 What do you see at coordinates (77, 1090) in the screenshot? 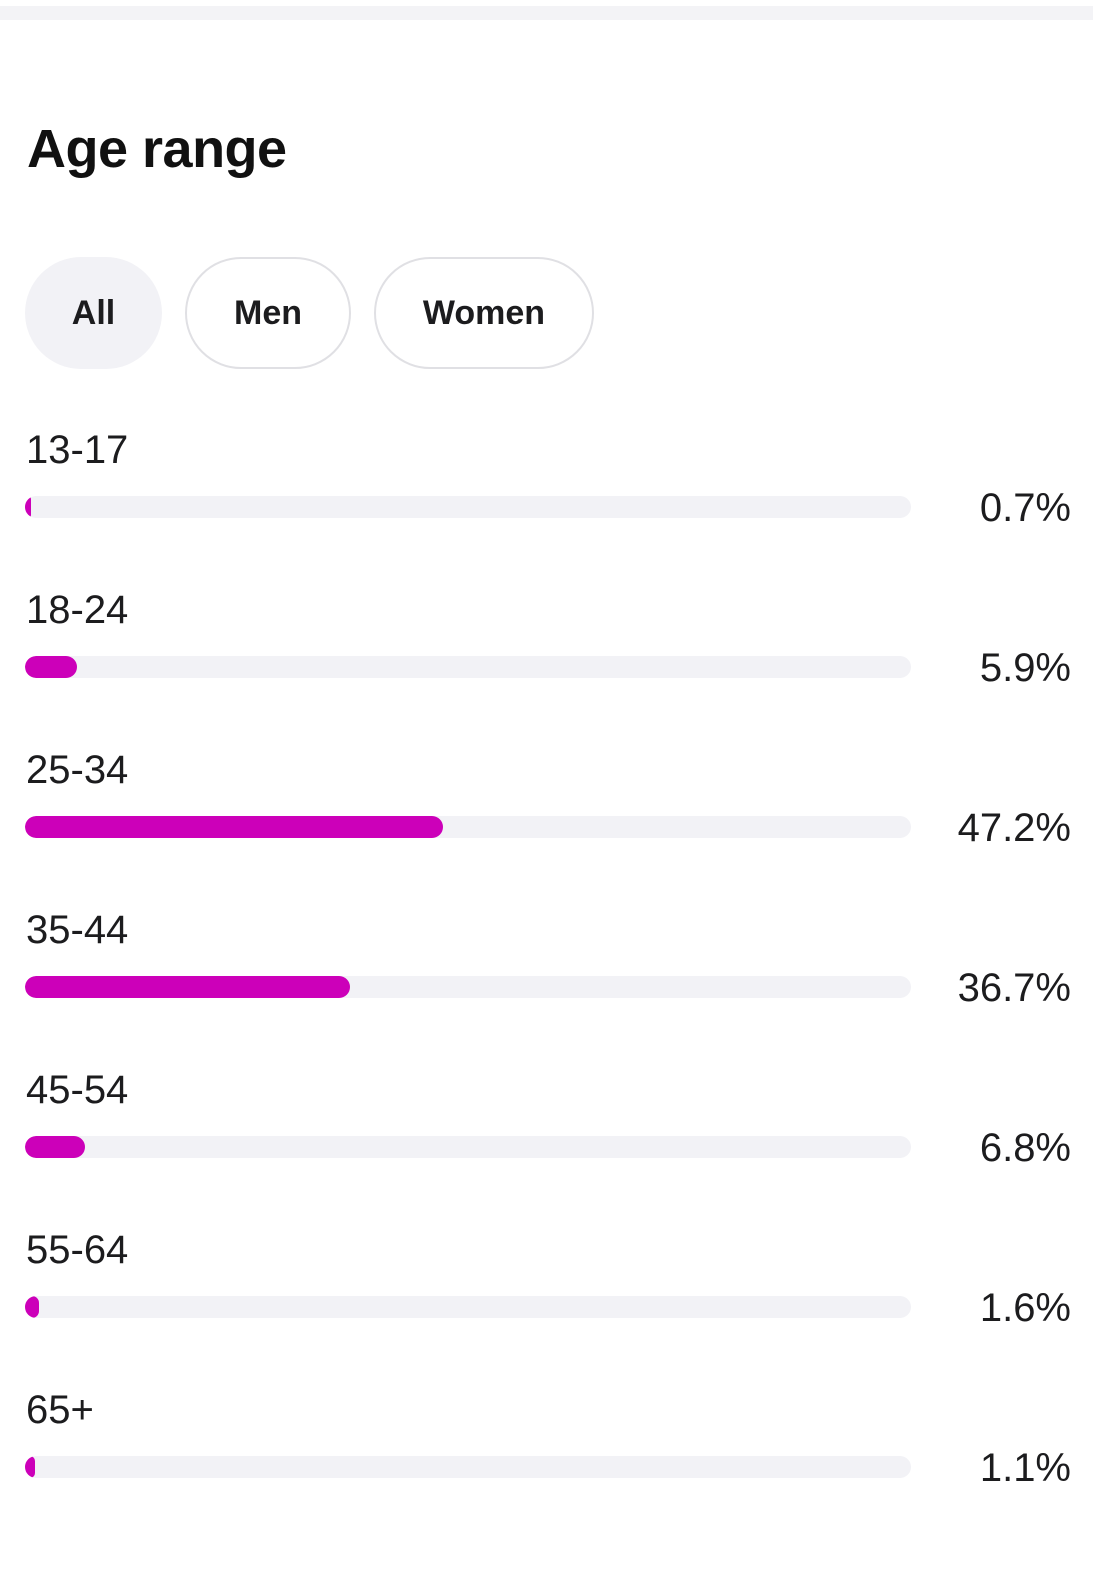
I see `age-label: 45-54` at bounding box center [77, 1090].